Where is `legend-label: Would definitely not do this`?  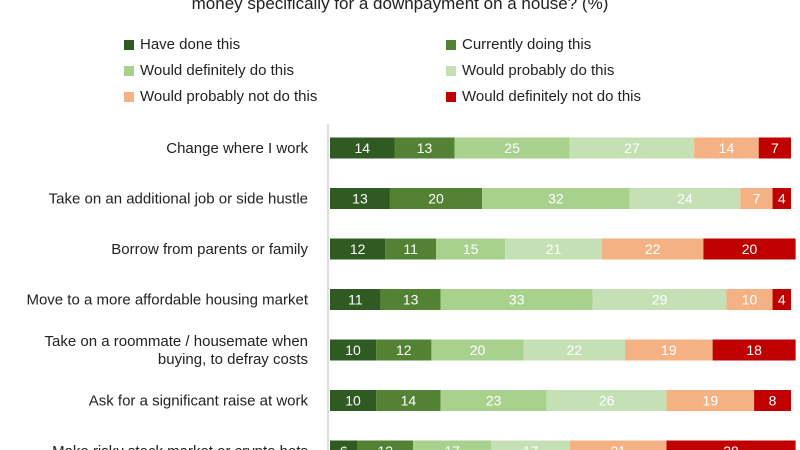
legend-label: Would definitely not do this is located at coordinates (551, 96).